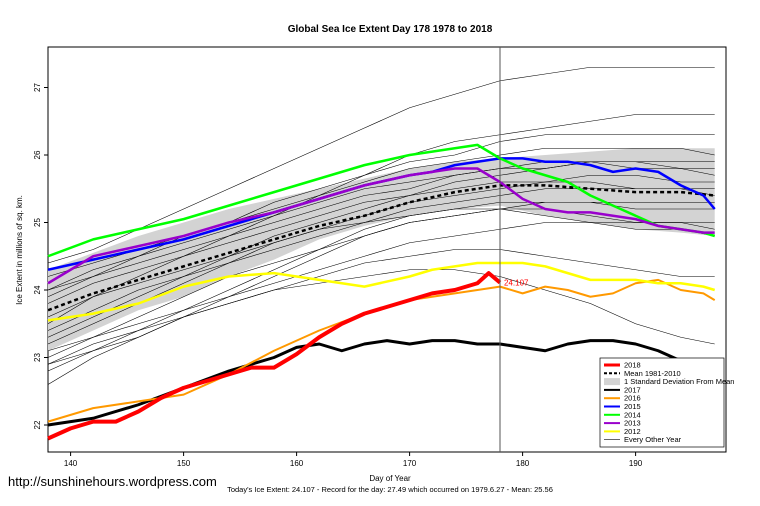 This screenshot has height=506, width=760. I want to click on watermark-url: http://sunshinehours.wordpress.com, so click(112, 481).